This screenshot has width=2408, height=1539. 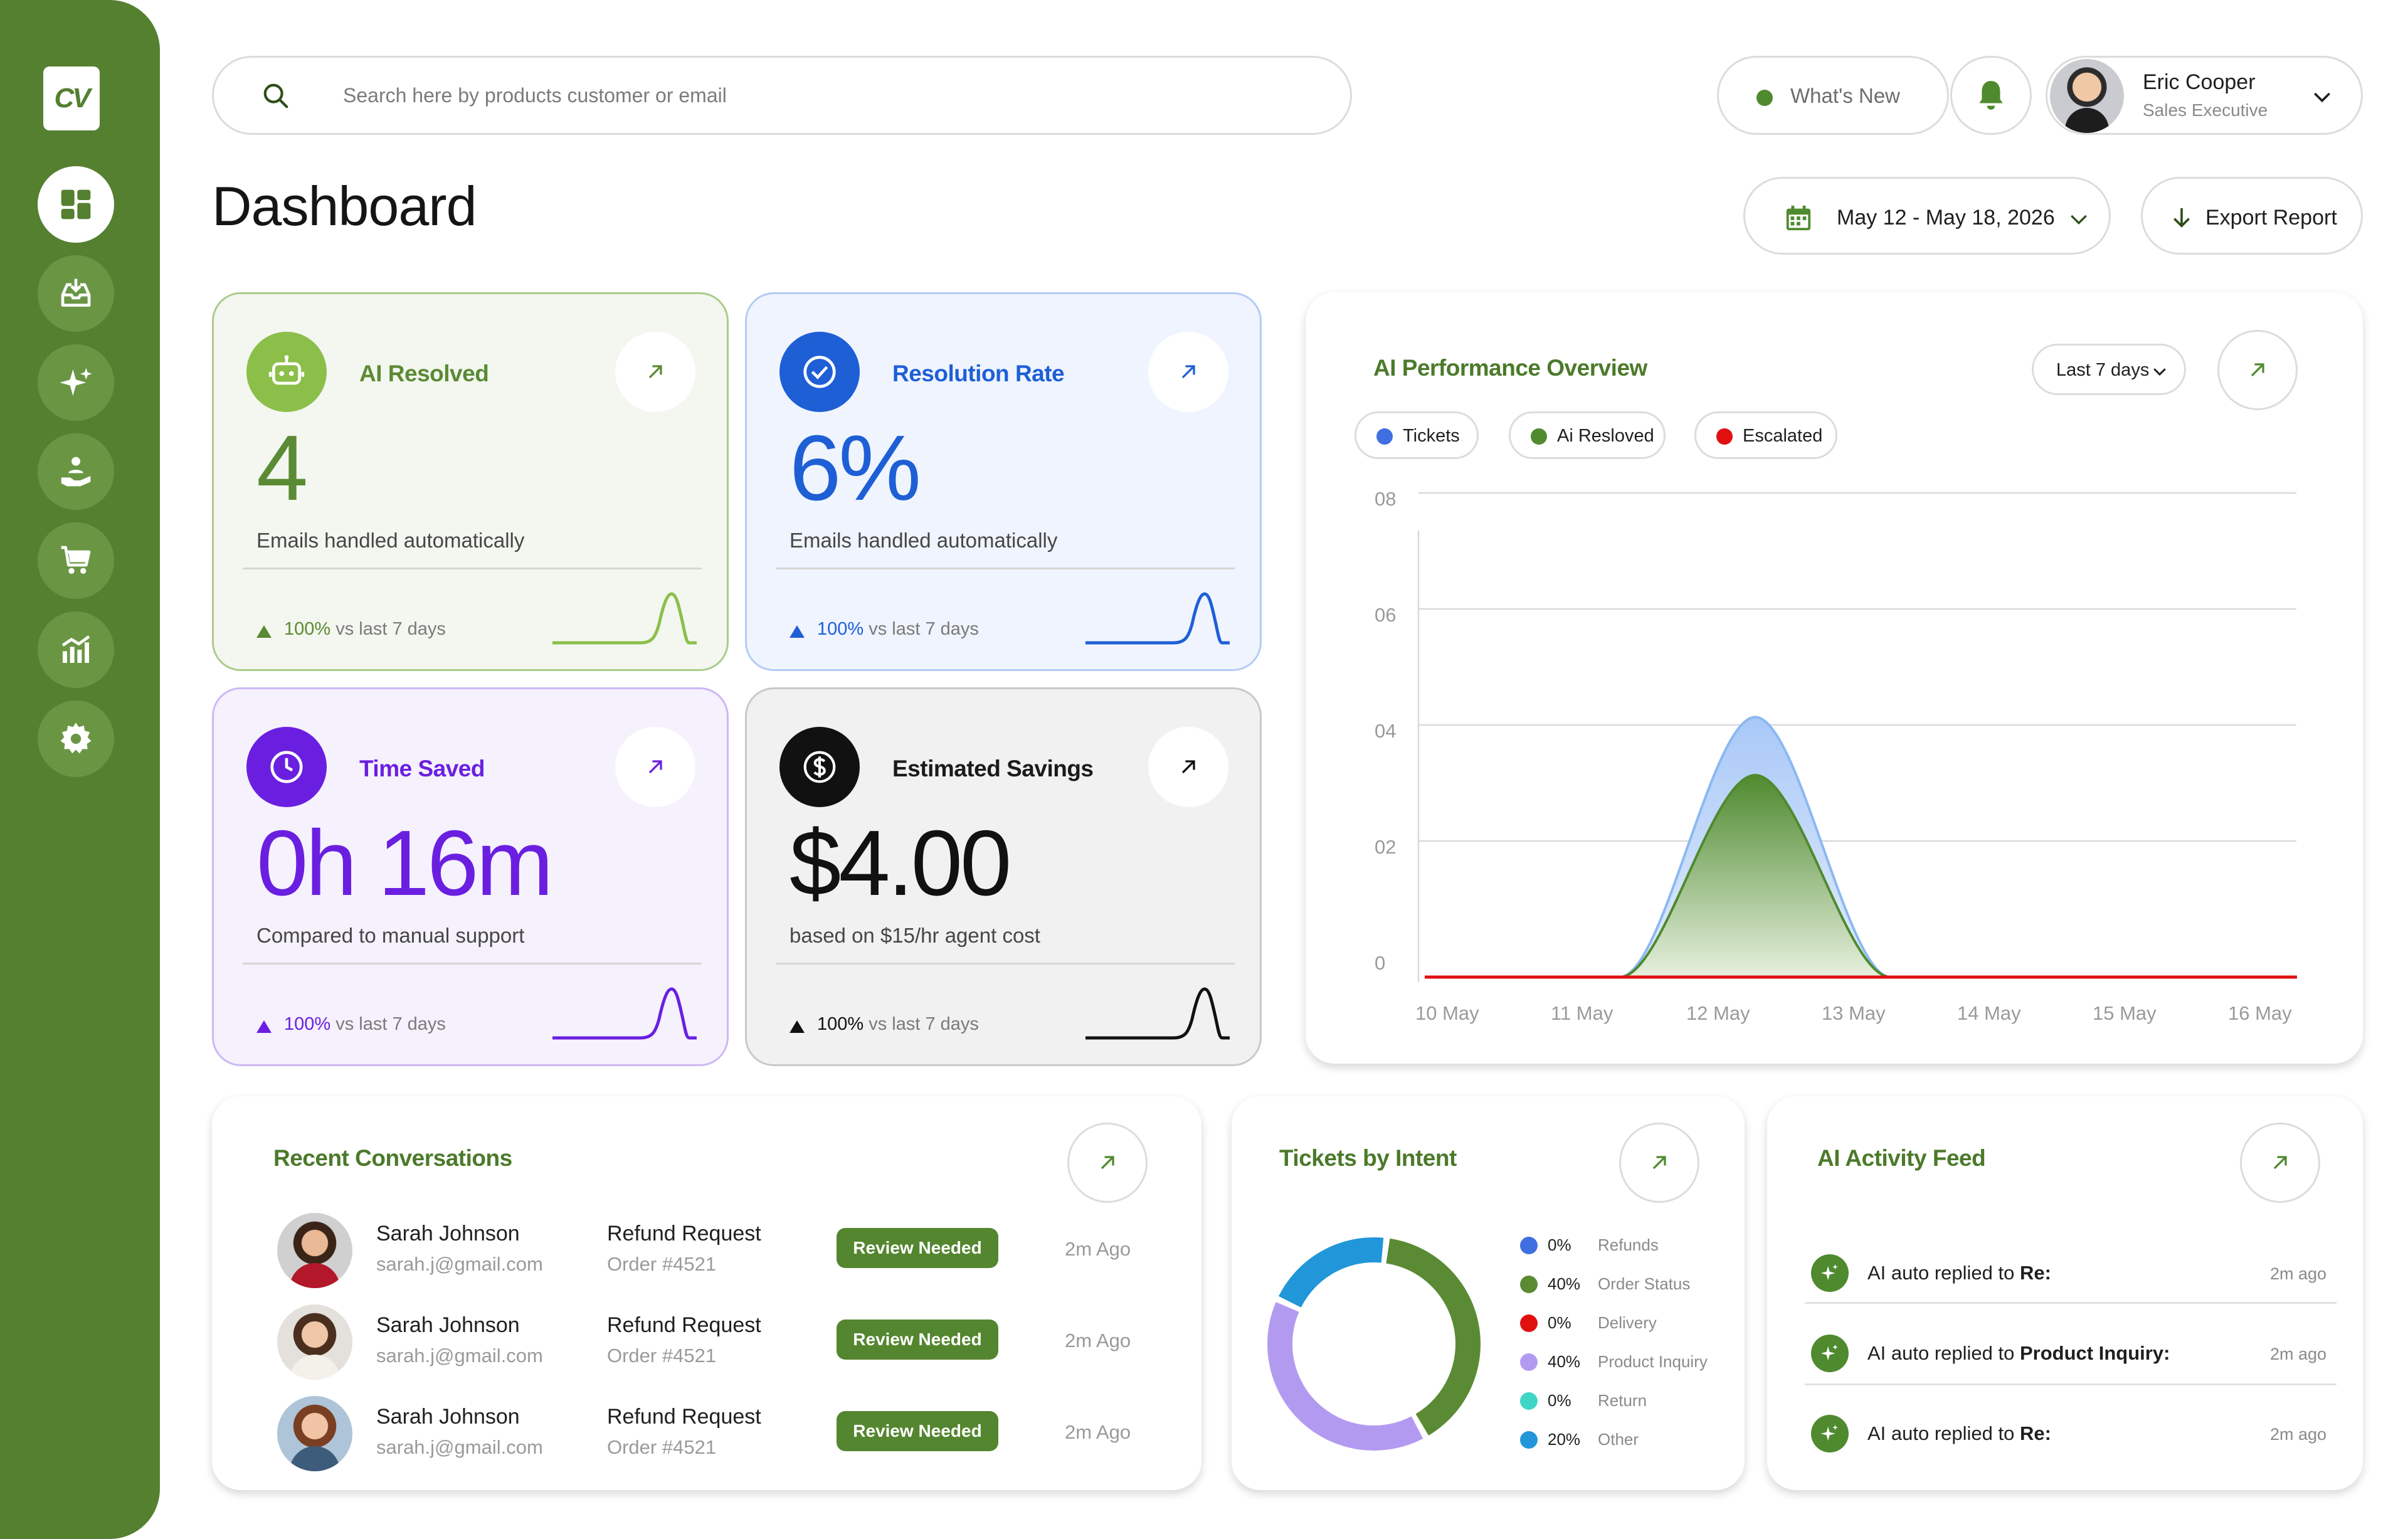 I want to click on sparkles-icon, so click(x=76, y=382).